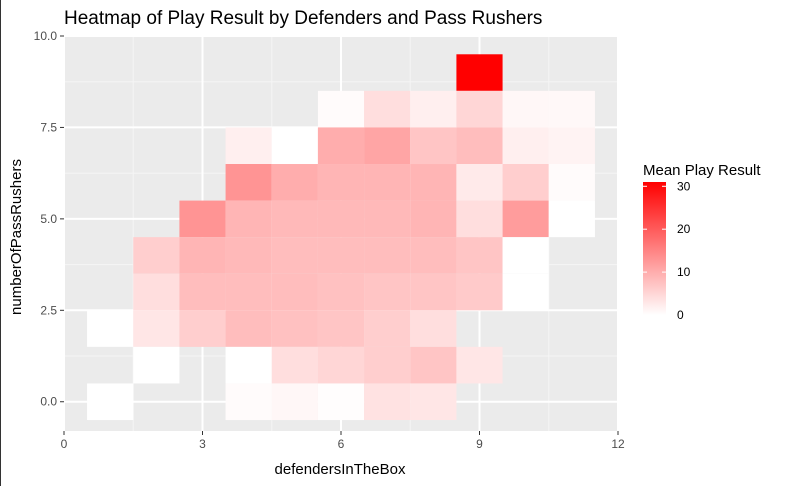 The width and height of the screenshot is (787, 486). Describe the element at coordinates (680, 315) in the screenshot. I see `legend-break-label: 0` at that location.